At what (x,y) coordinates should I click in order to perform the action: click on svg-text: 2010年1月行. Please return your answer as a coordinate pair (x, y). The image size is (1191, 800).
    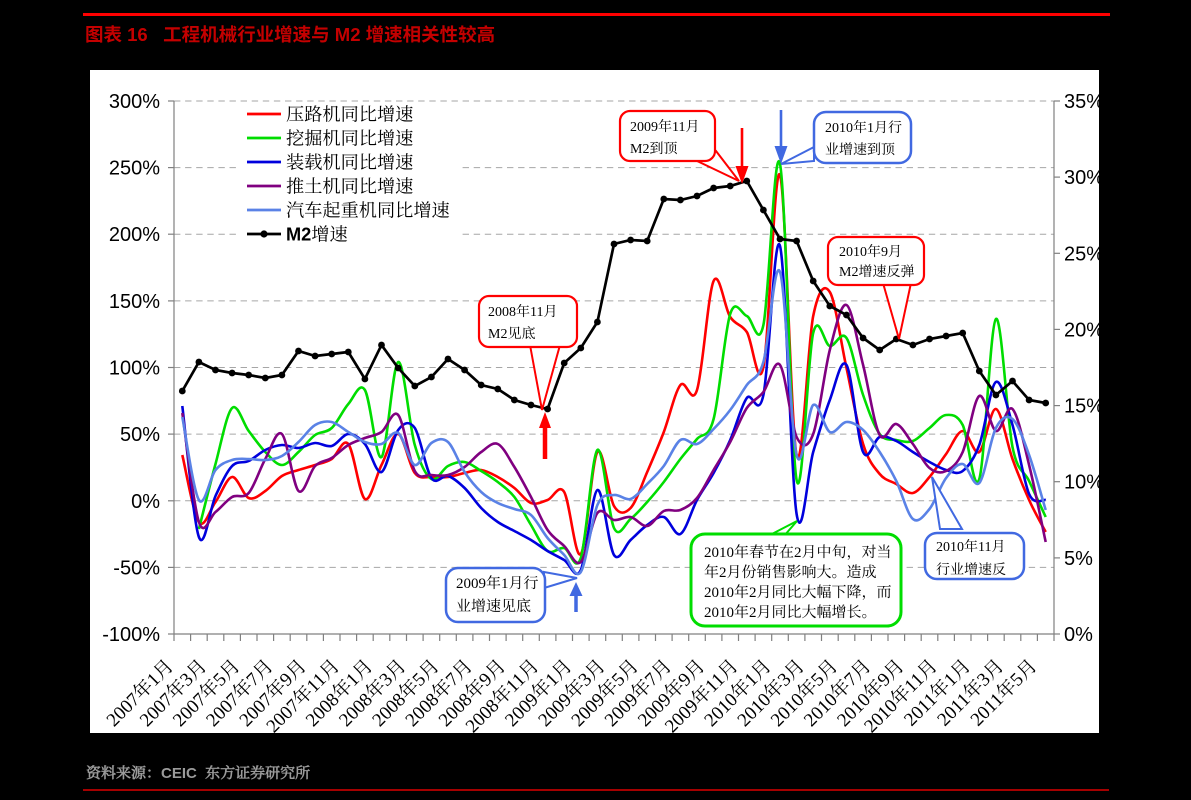
    Looking at the image, I should click on (863, 127).